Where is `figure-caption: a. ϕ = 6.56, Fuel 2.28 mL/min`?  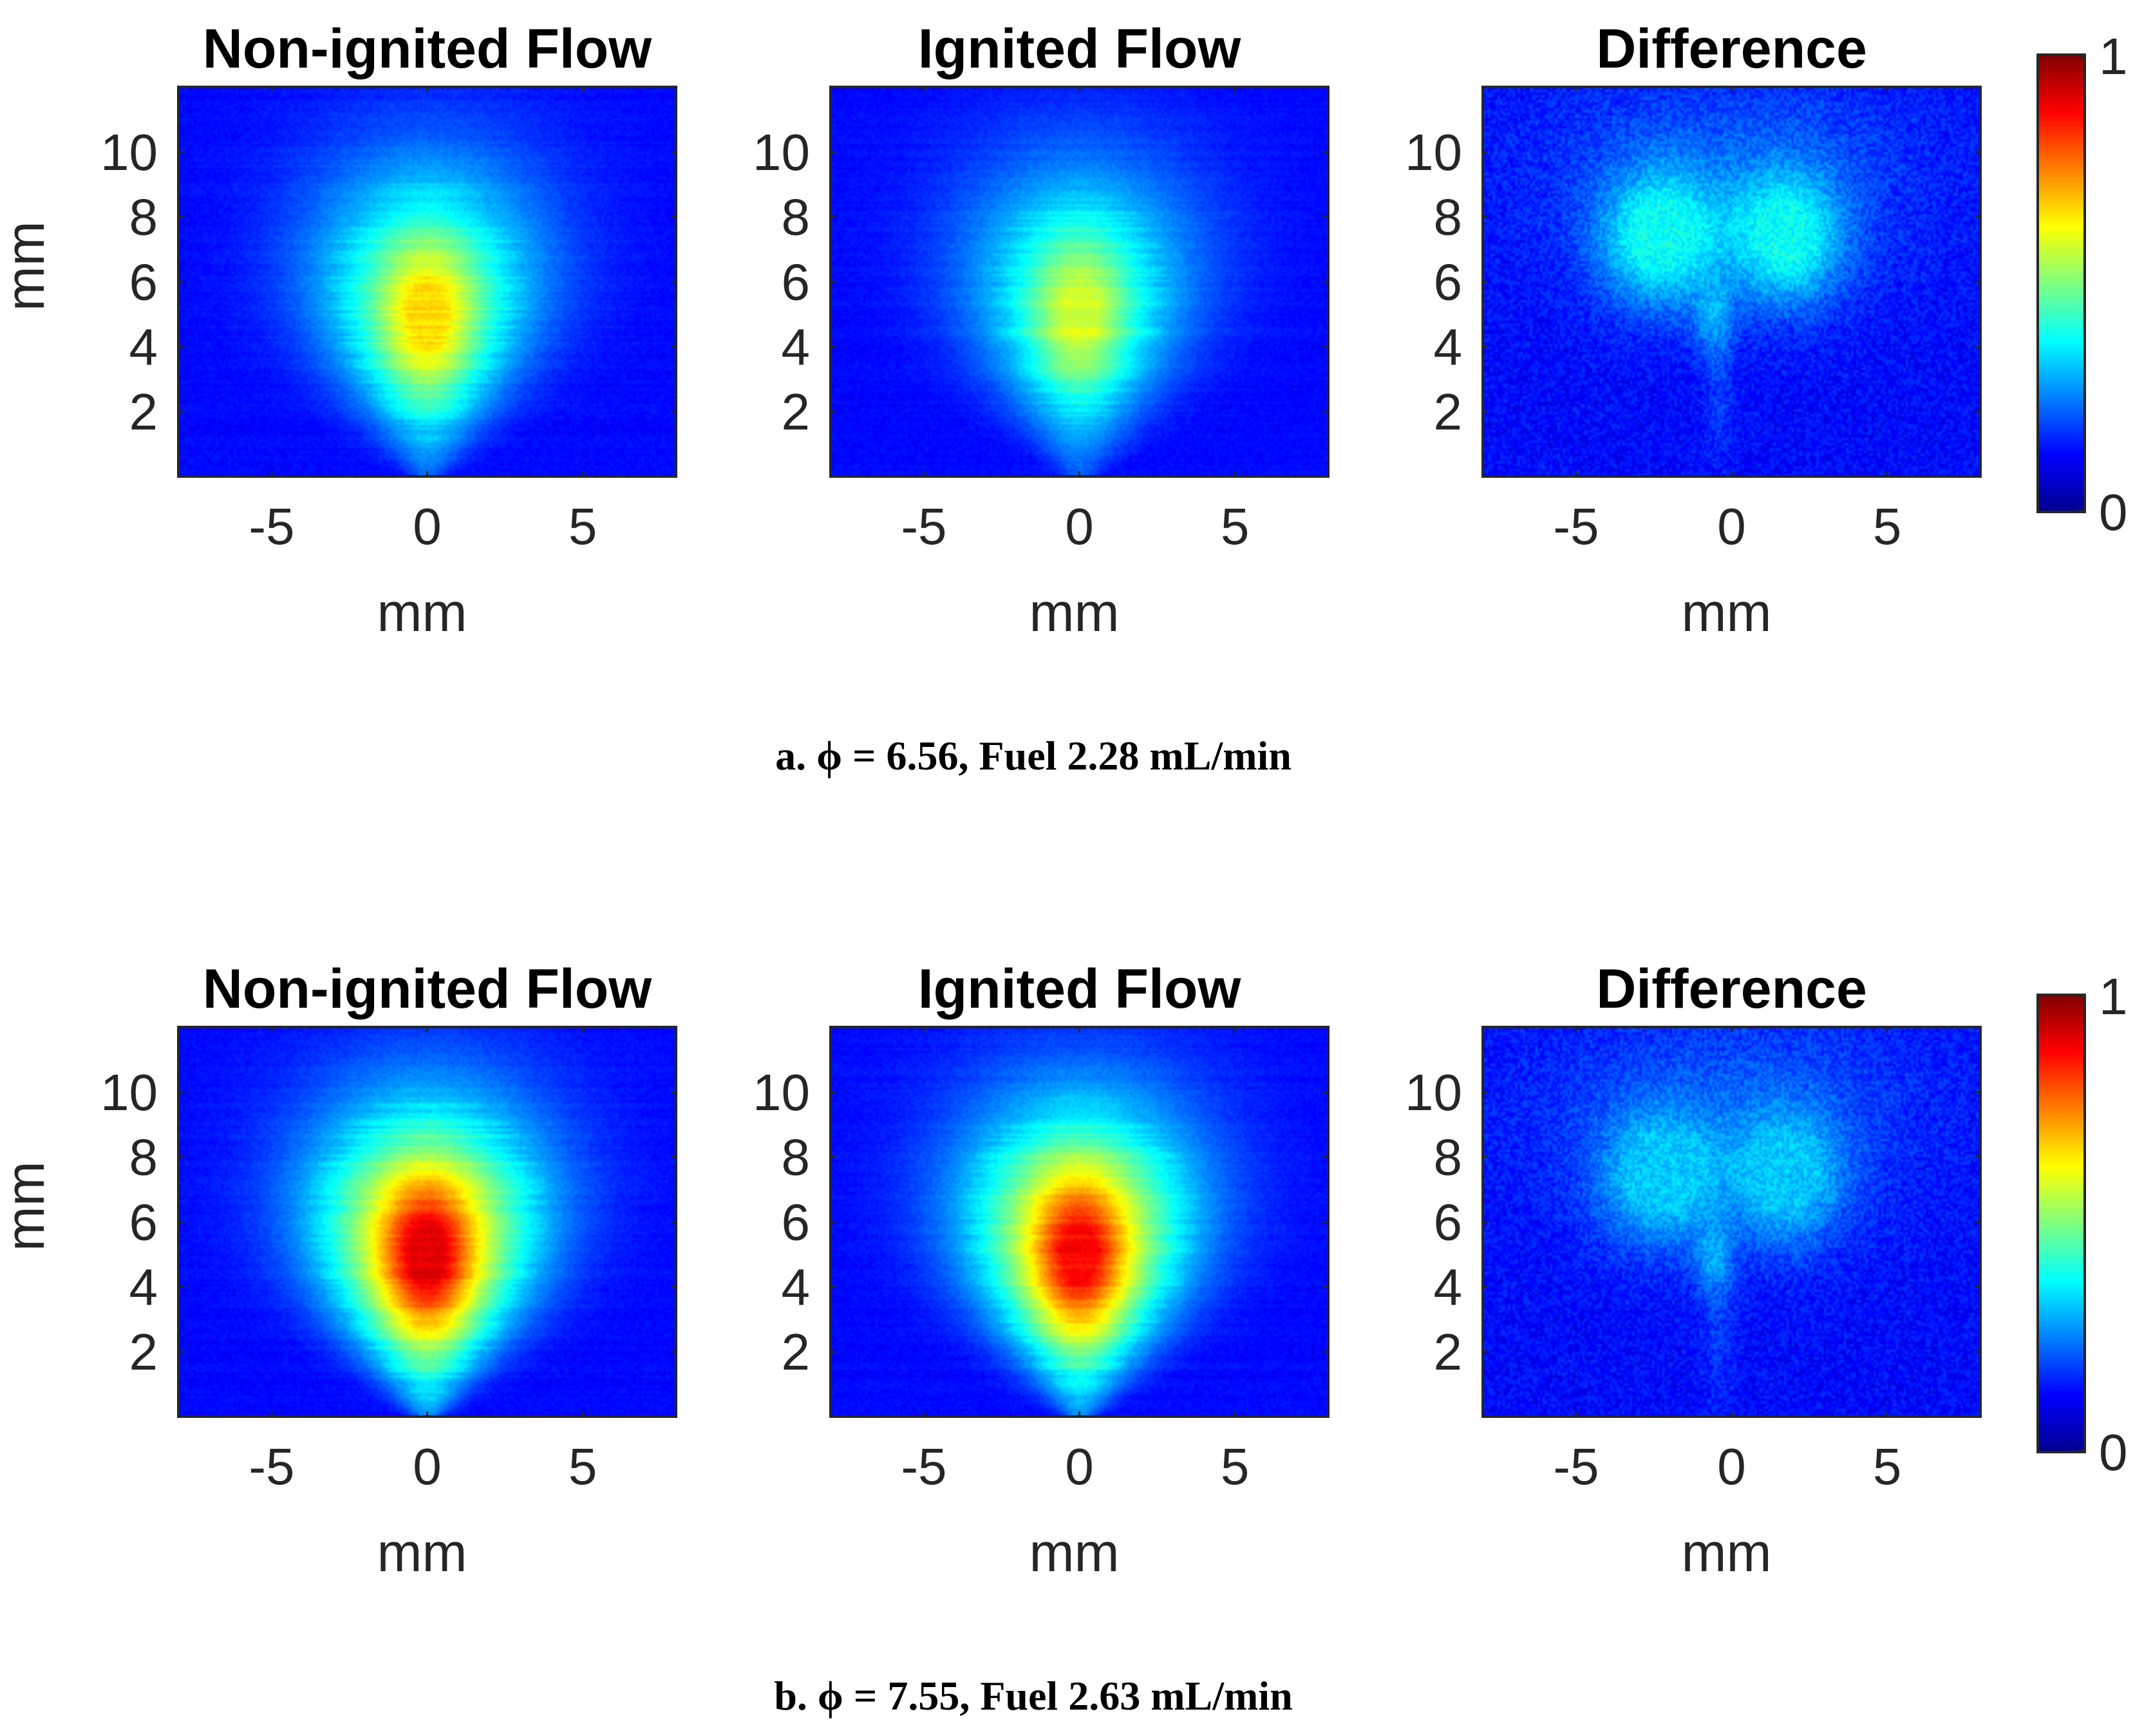
figure-caption: a. ϕ = 6.56, Fuel 2.28 mL/min is located at coordinates (1033, 756).